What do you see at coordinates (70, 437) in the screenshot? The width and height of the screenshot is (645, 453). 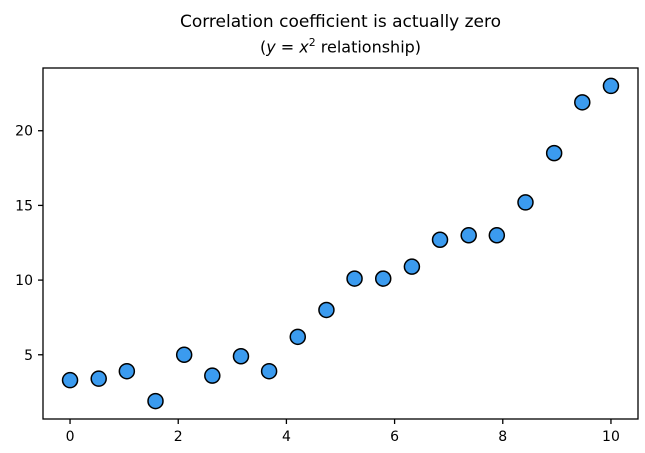 I see `x-tick-label: 0` at bounding box center [70, 437].